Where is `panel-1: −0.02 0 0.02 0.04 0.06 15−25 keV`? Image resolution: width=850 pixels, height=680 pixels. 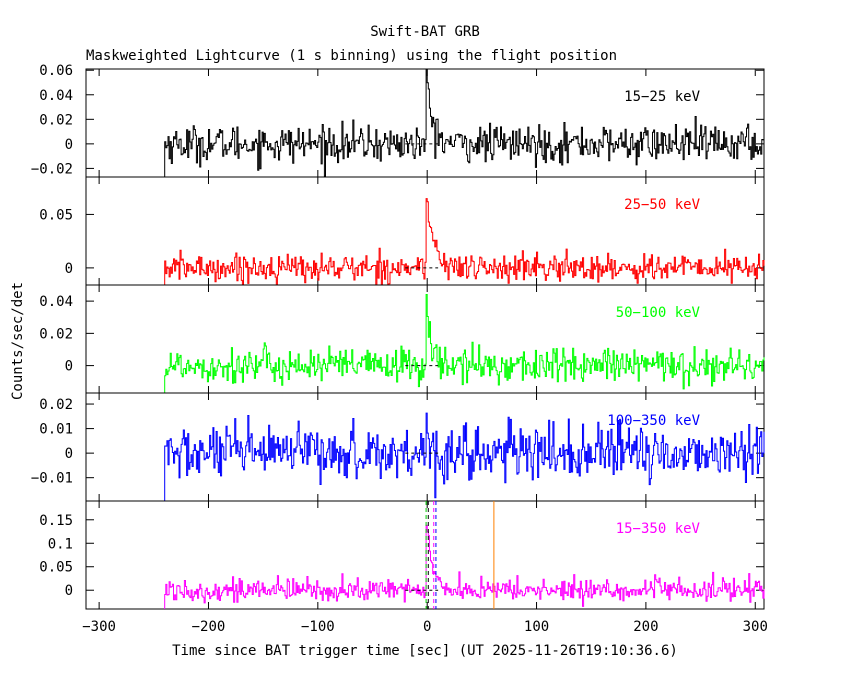
panel-1: −0.02 0 0.02 0.04 0.06 15−25 keV is located at coordinates (398, 120).